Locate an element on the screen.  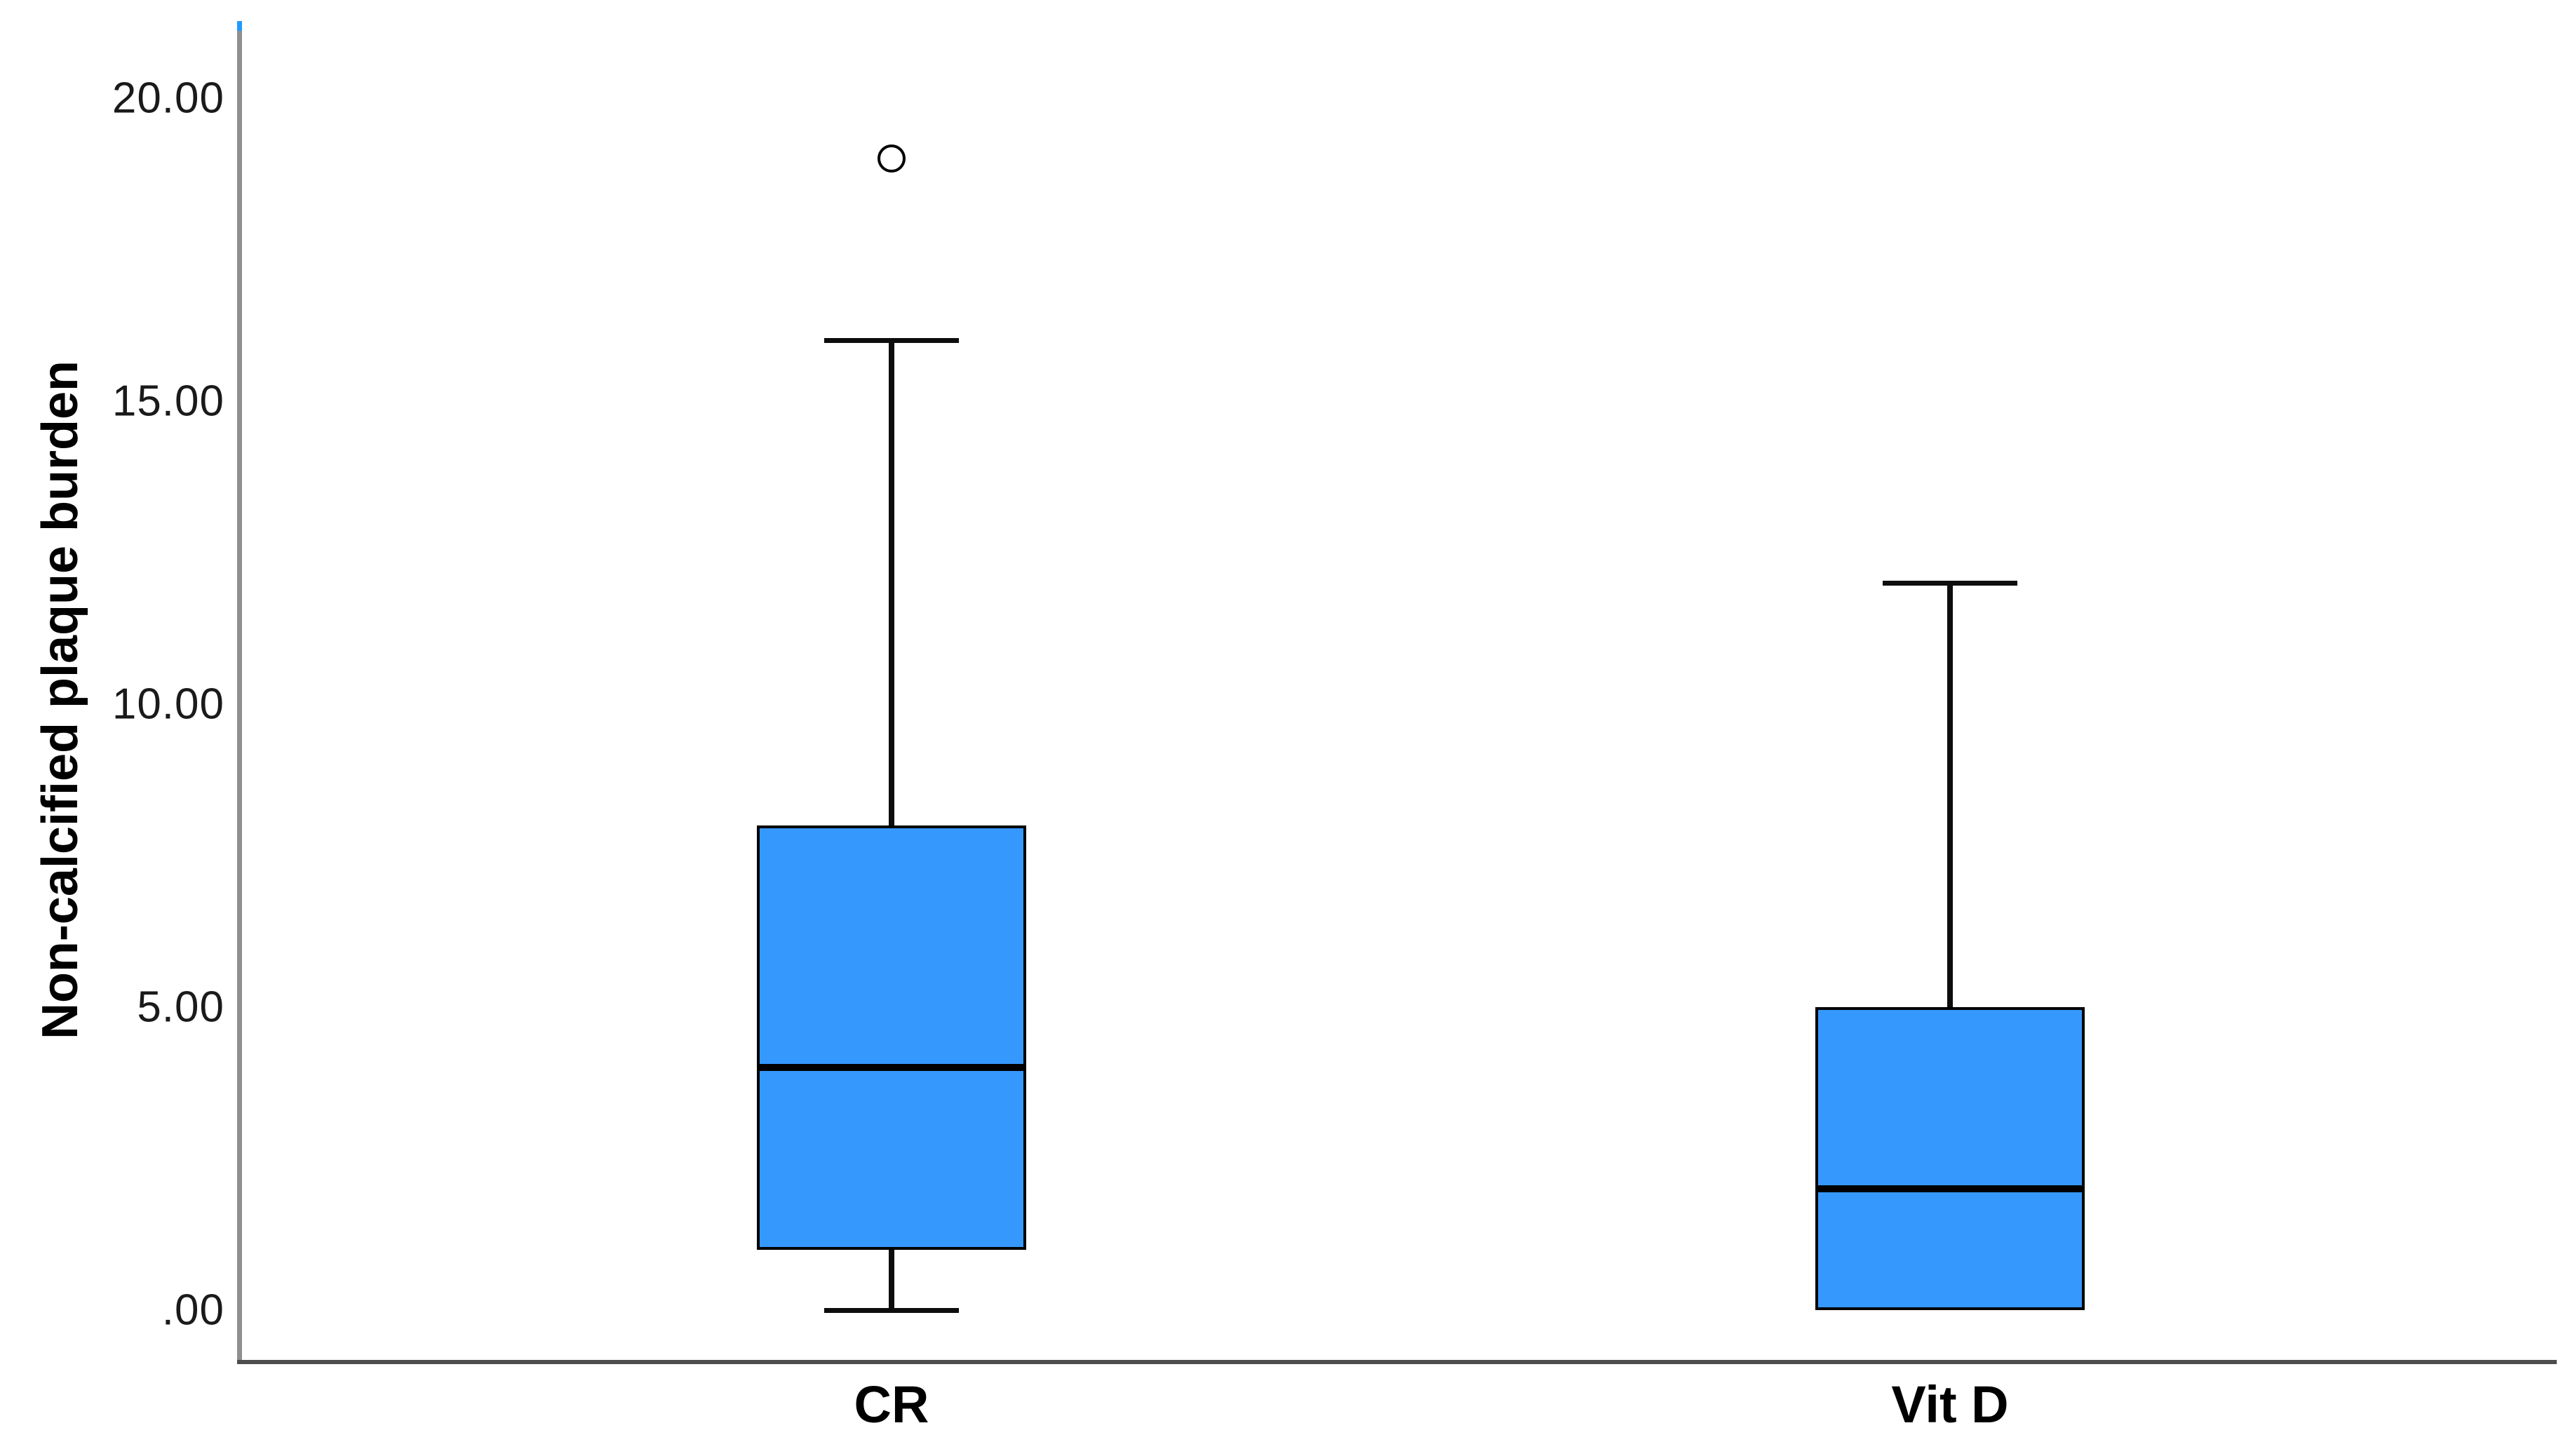
median-line-vit-d is located at coordinates (1950, 1188).